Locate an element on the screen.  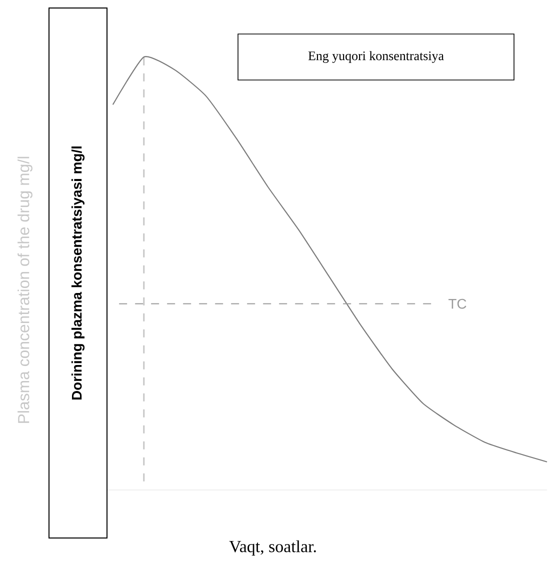
ref-line-label: TC is located at coordinates (457, 303).